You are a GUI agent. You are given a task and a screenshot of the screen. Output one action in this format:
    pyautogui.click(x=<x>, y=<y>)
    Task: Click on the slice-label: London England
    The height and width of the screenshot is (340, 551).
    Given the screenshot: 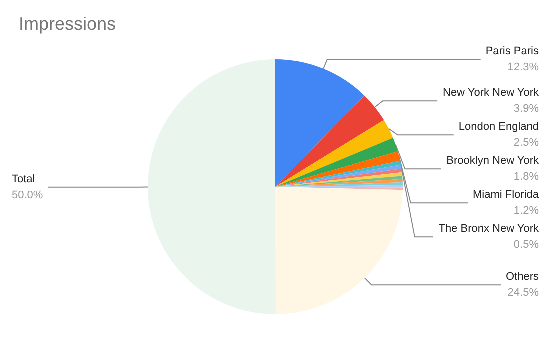 What is the action you would take?
    pyautogui.click(x=498, y=127)
    